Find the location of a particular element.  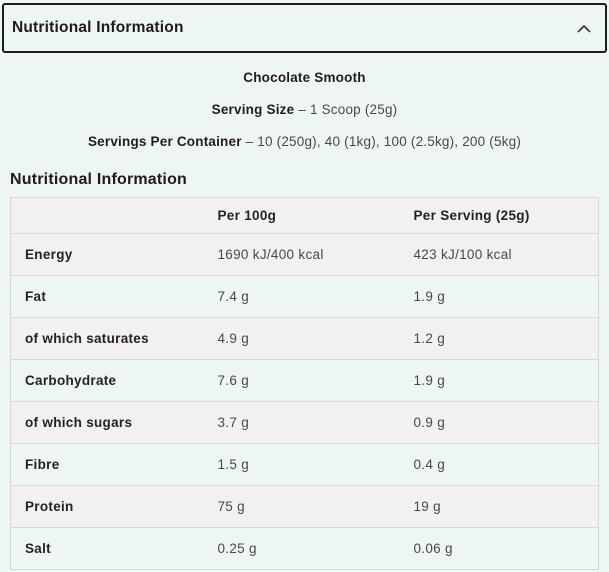

row-label: Energy is located at coordinates (109, 254).